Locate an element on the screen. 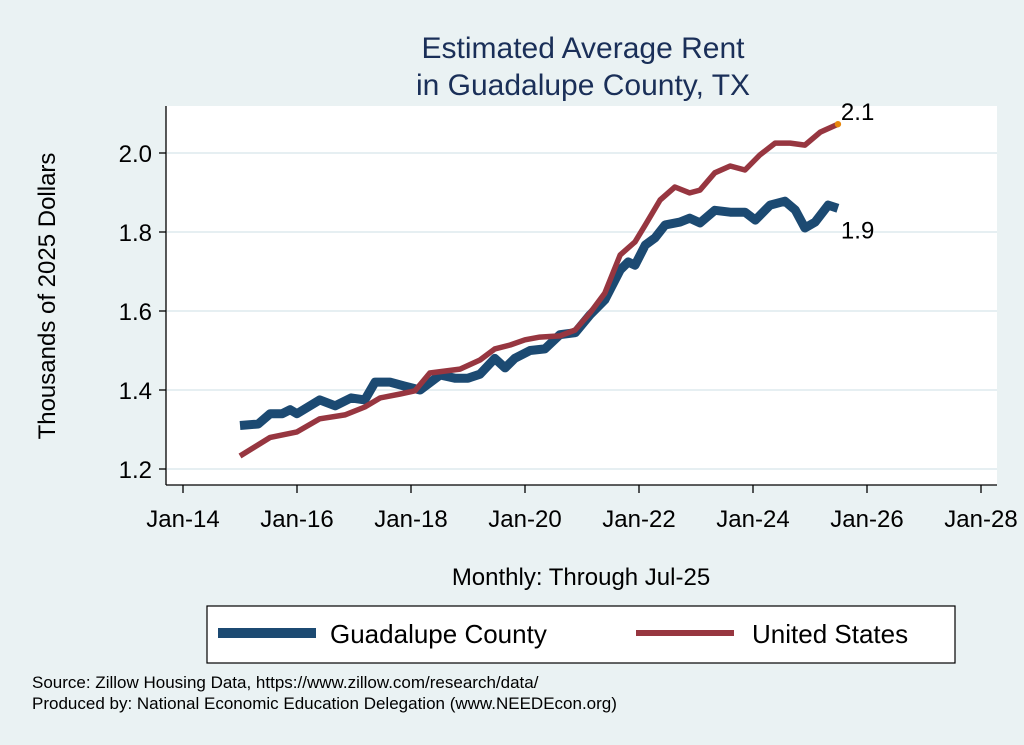  chart-title-line-2: in Guadalupe County, TX is located at coordinates (583, 85).